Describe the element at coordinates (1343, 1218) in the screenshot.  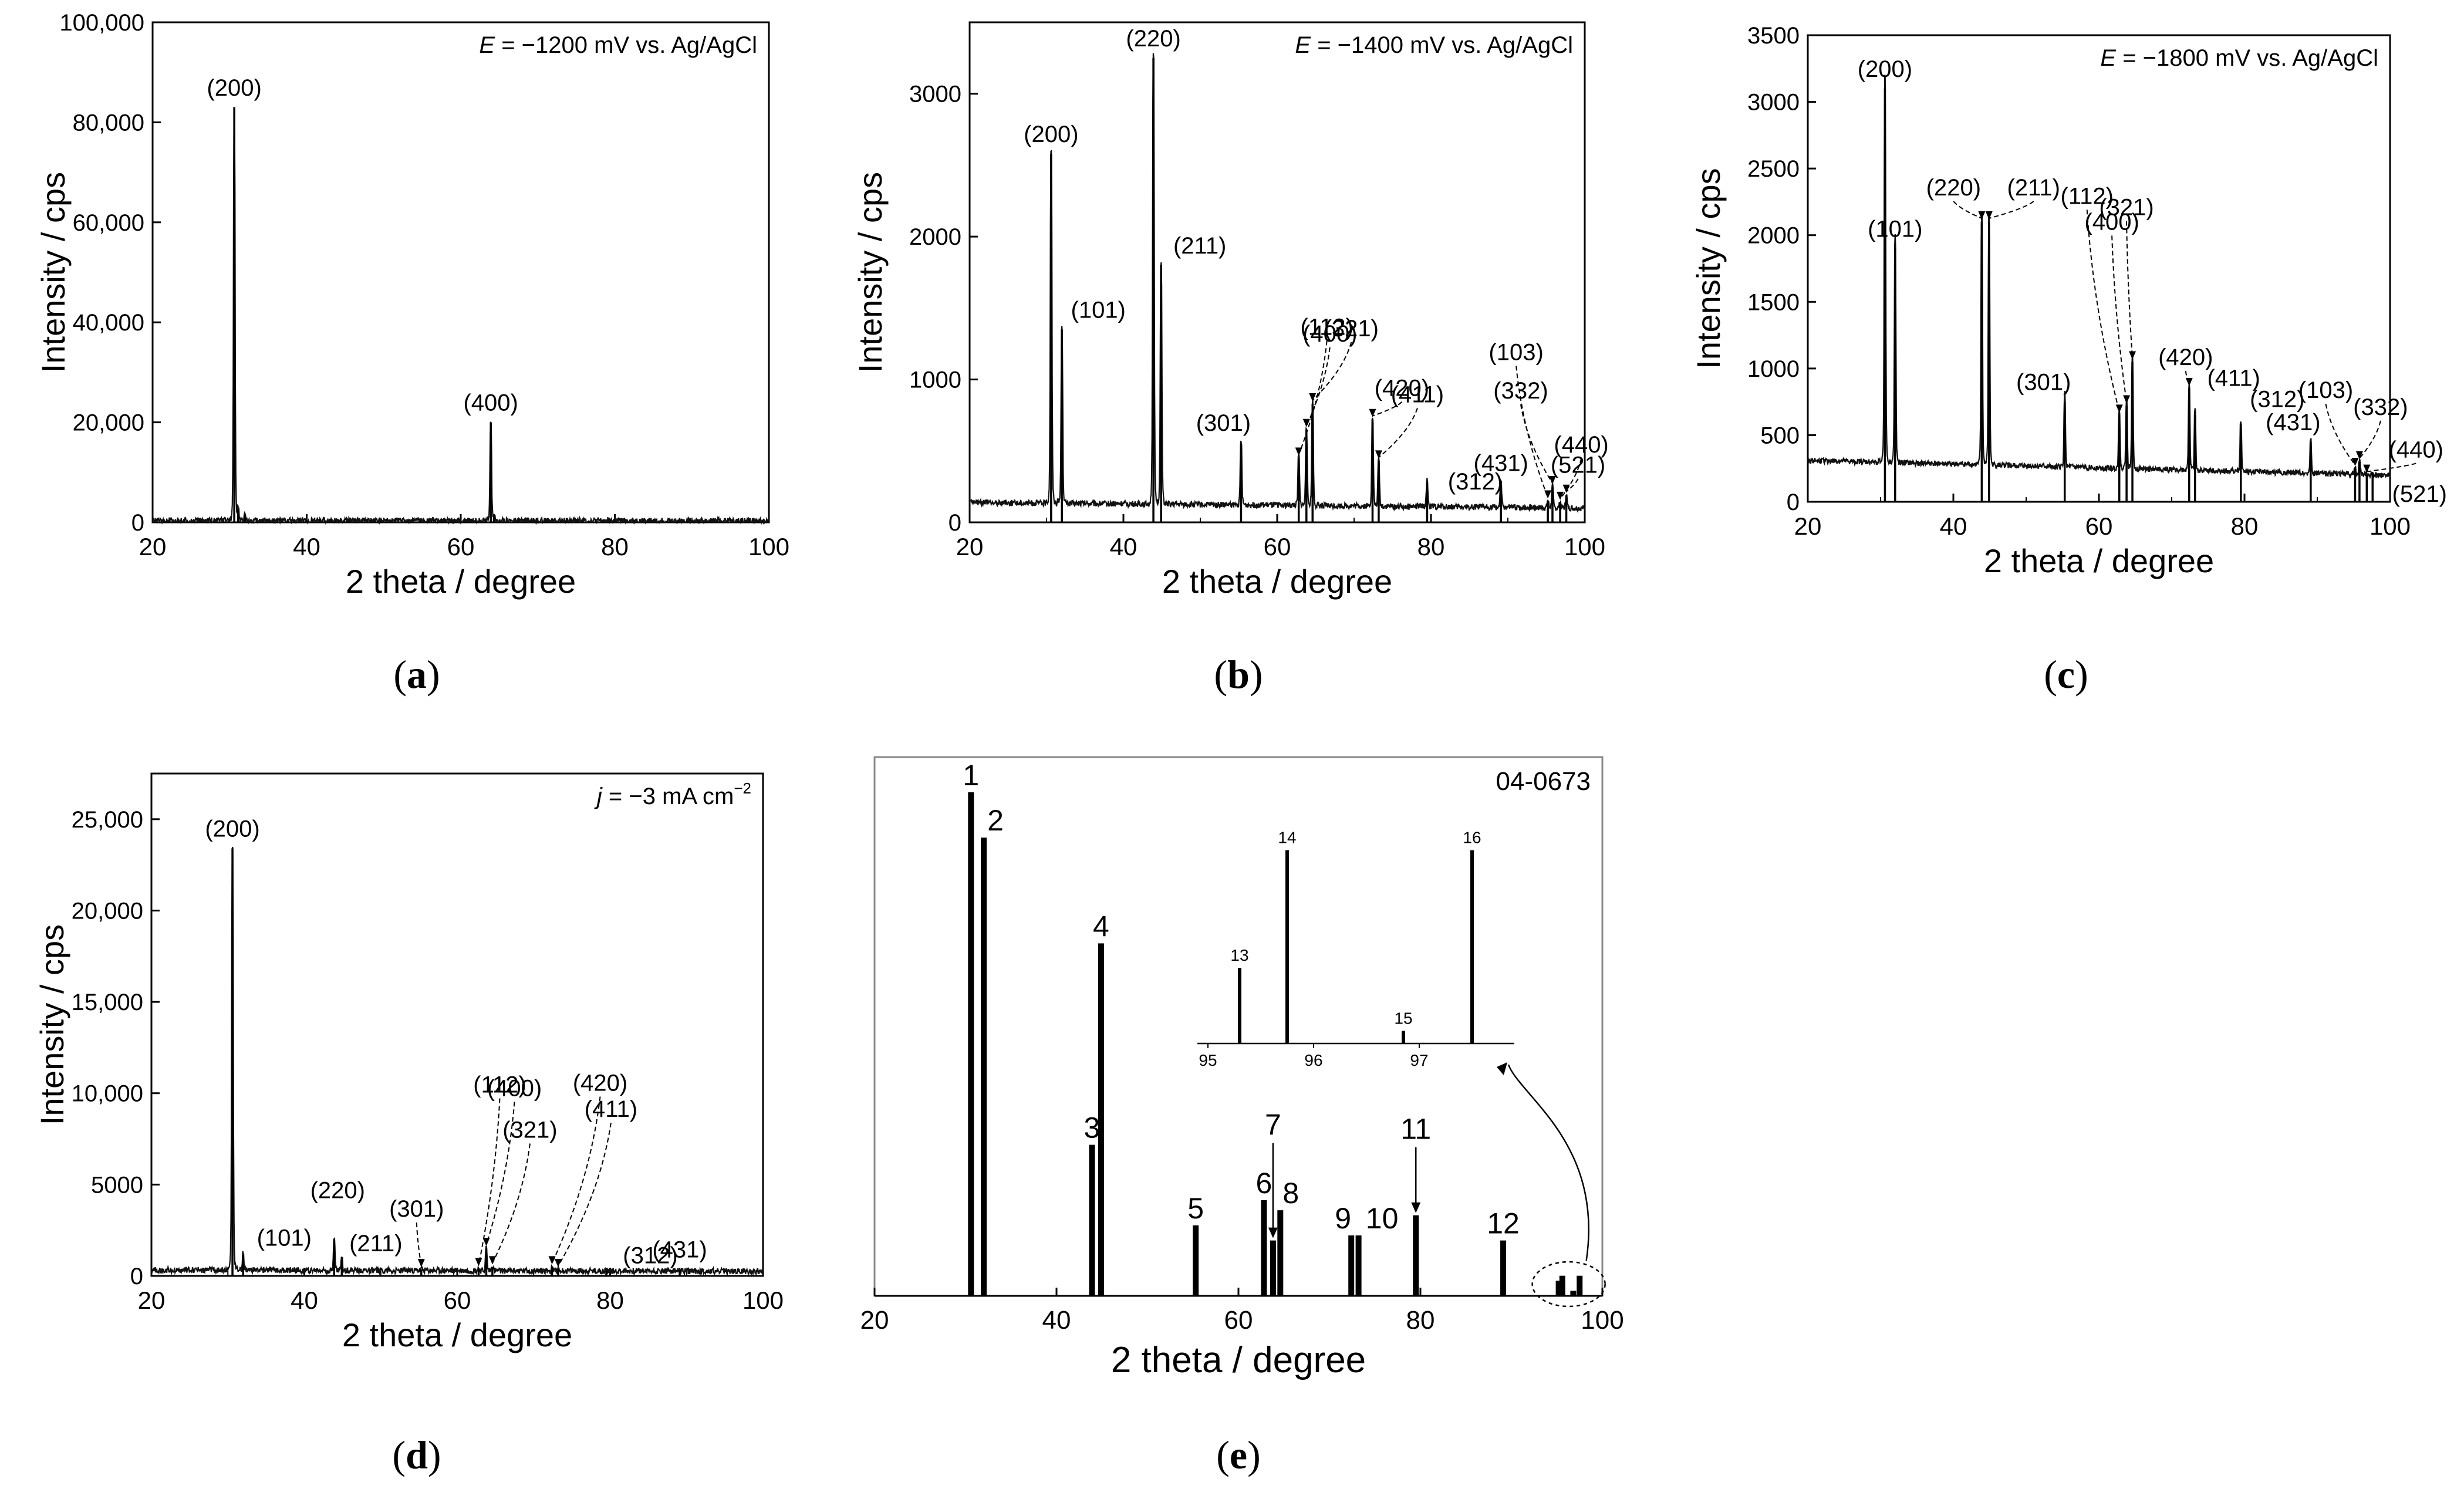
I see `ref-bar-label: 9` at that location.